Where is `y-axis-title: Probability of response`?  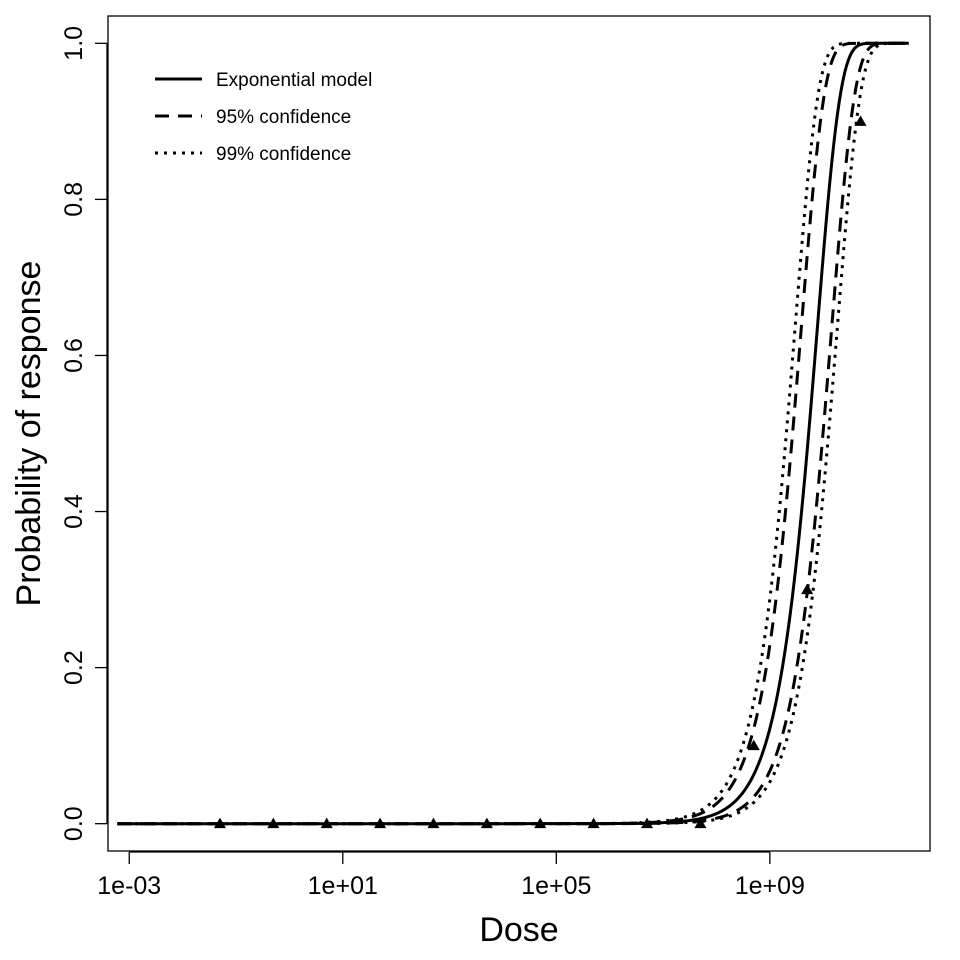 y-axis-title: Probability of response is located at coordinates (29, 434).